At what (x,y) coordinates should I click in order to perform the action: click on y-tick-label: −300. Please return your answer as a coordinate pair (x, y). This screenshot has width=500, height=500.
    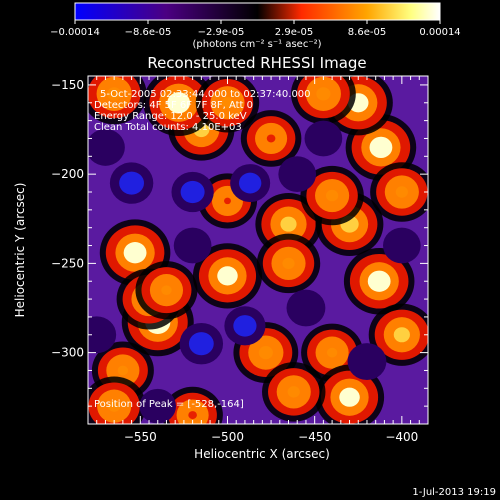
    Looking at the image, I should click on (67, 353).